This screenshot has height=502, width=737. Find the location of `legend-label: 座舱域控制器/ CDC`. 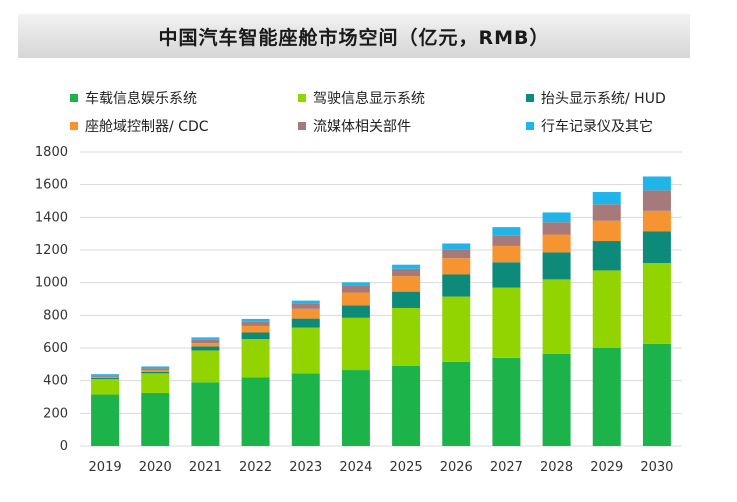

legend-label: 座舱域控制器/ CDC is located at coordinates (147, 127).